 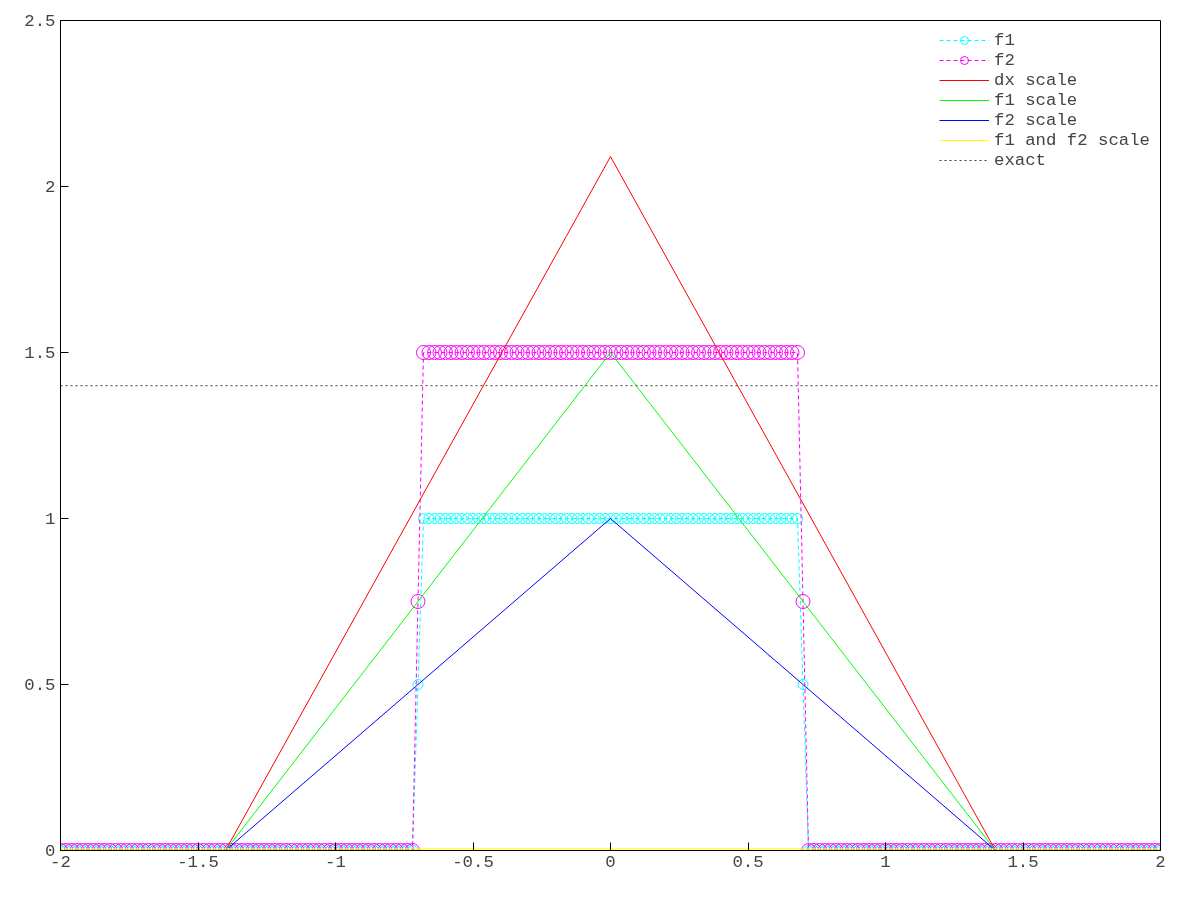 I want to click on x-tick-label: 0.5, so click(x=748, y=862).